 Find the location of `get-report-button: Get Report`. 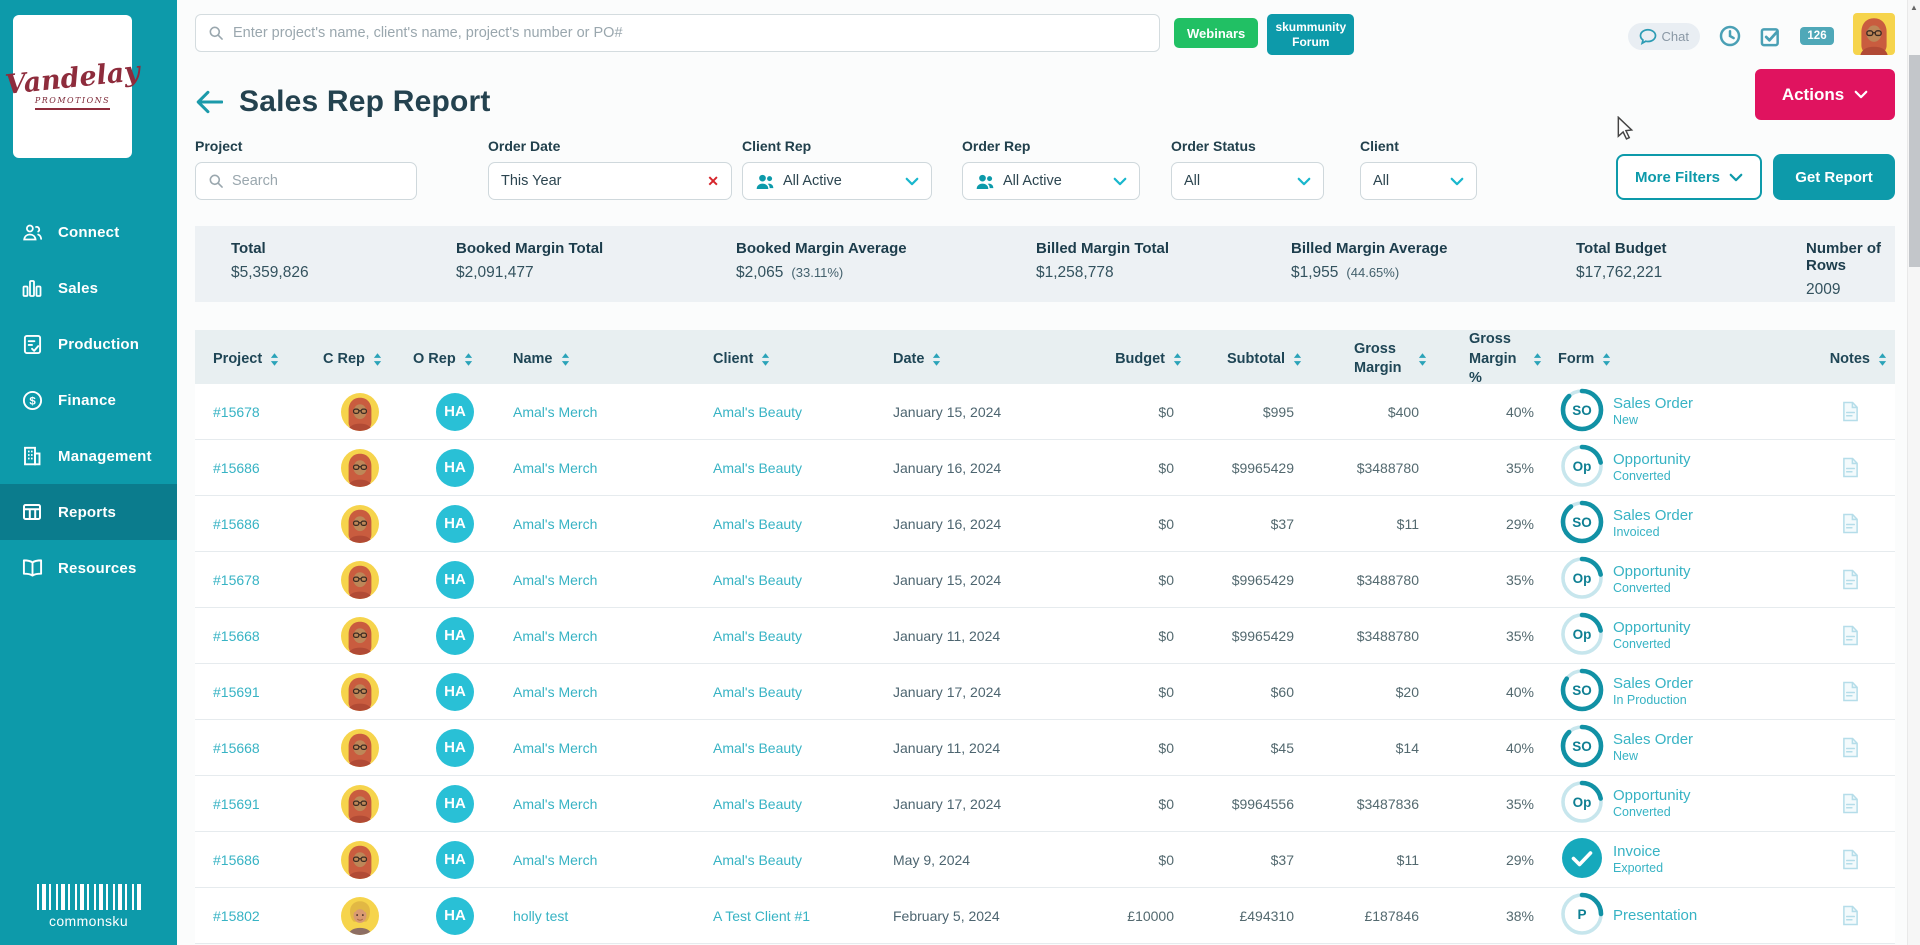

get-report-button: Get Report is located at coordinates (1834, 177).